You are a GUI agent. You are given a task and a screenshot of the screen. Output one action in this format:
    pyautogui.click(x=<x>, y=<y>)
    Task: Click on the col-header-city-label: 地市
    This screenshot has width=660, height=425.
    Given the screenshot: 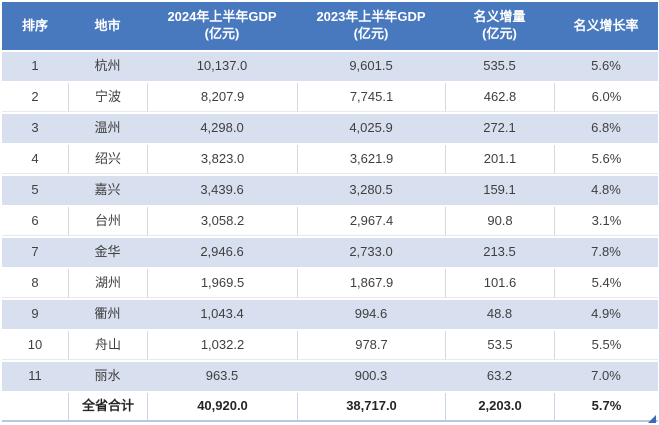 What is the action you would take?
    pyautogui.click(x=107, y=25)
    